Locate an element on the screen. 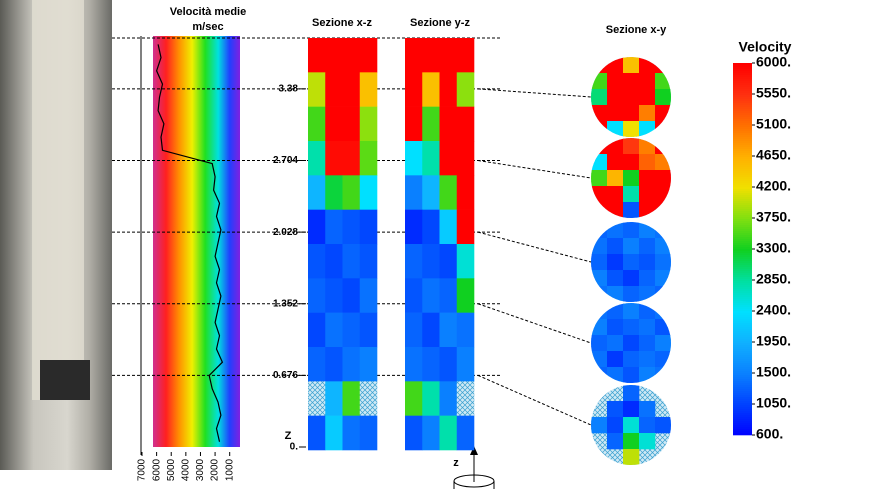 The image size is (874, 489). colorbar-title: Velocity is located at coordinates (765, 47).